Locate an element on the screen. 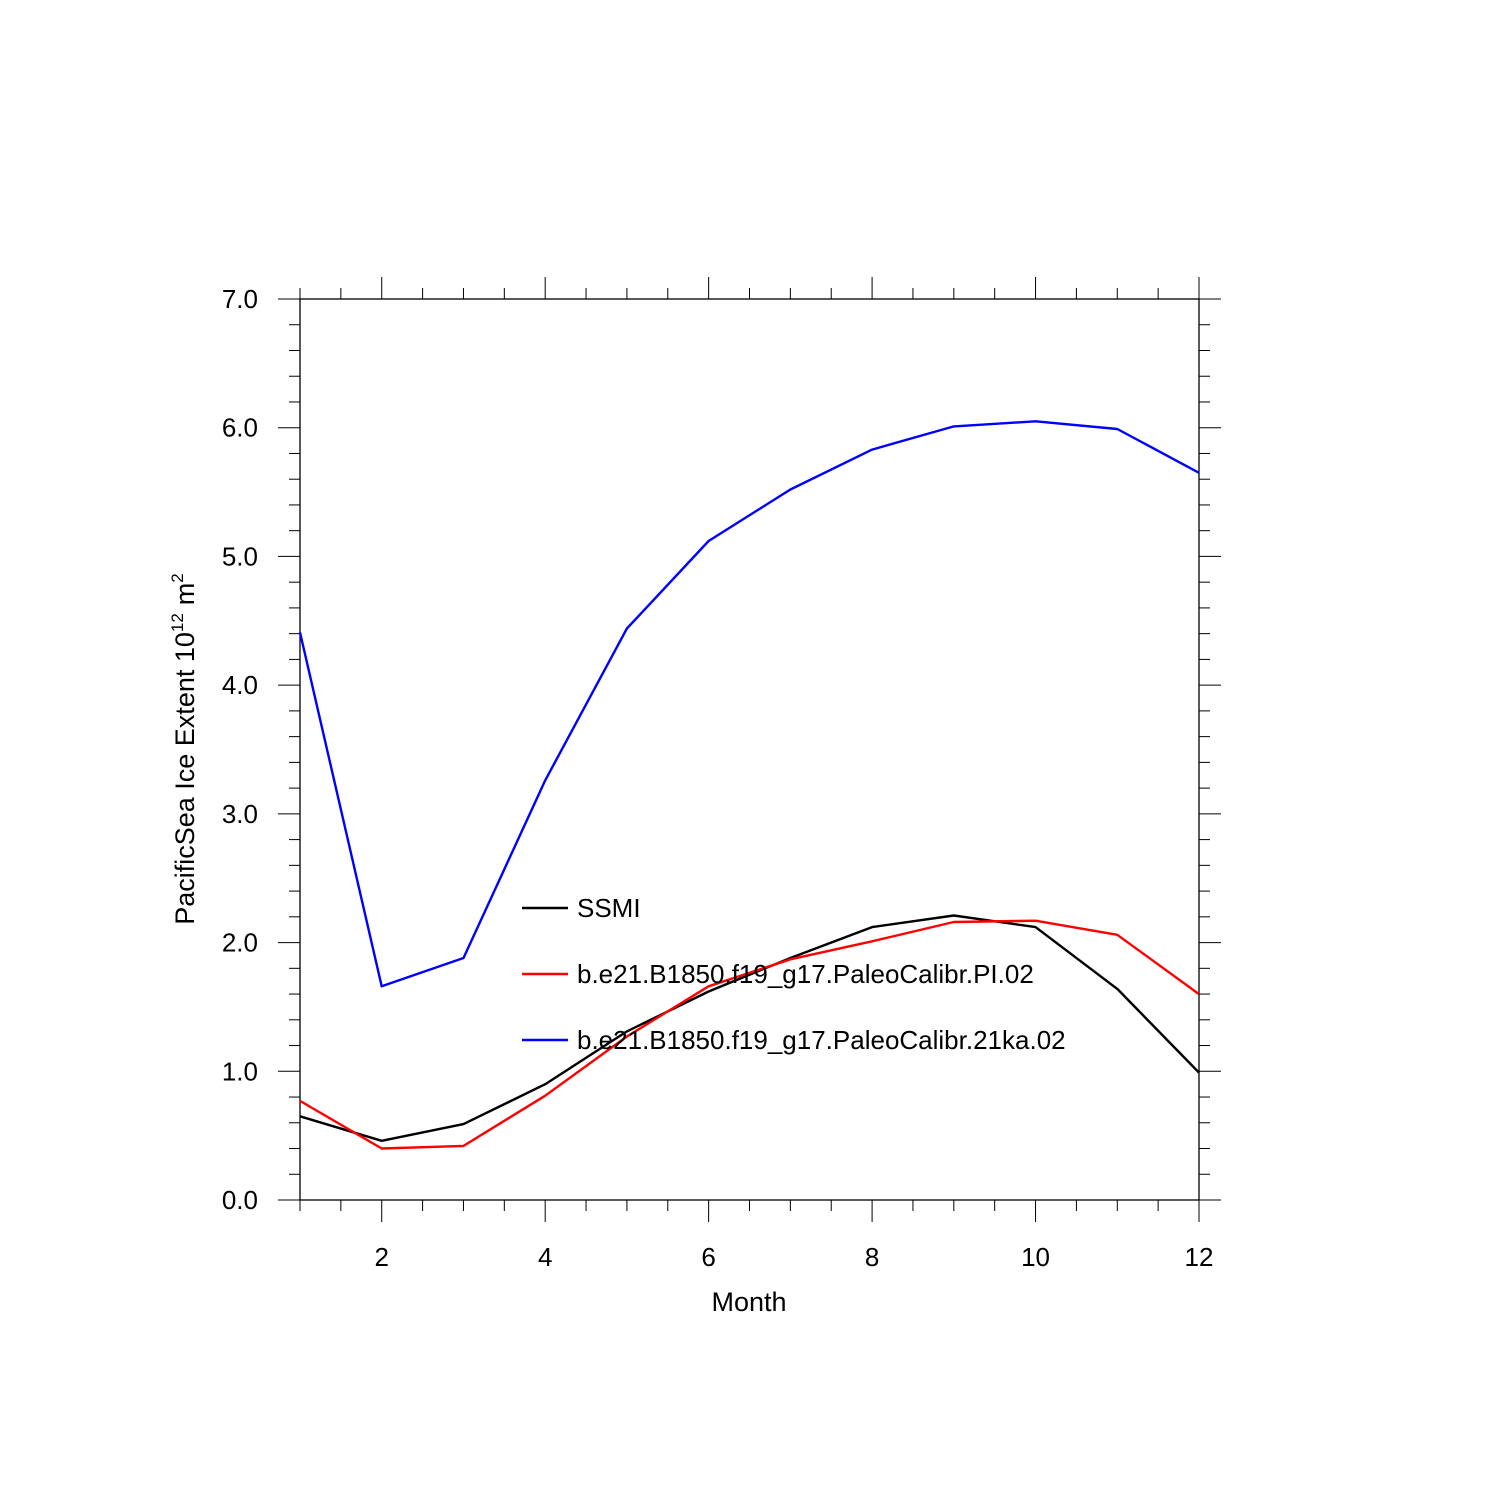  x-tick-label: 2 is located at coordinates (381, 1257).